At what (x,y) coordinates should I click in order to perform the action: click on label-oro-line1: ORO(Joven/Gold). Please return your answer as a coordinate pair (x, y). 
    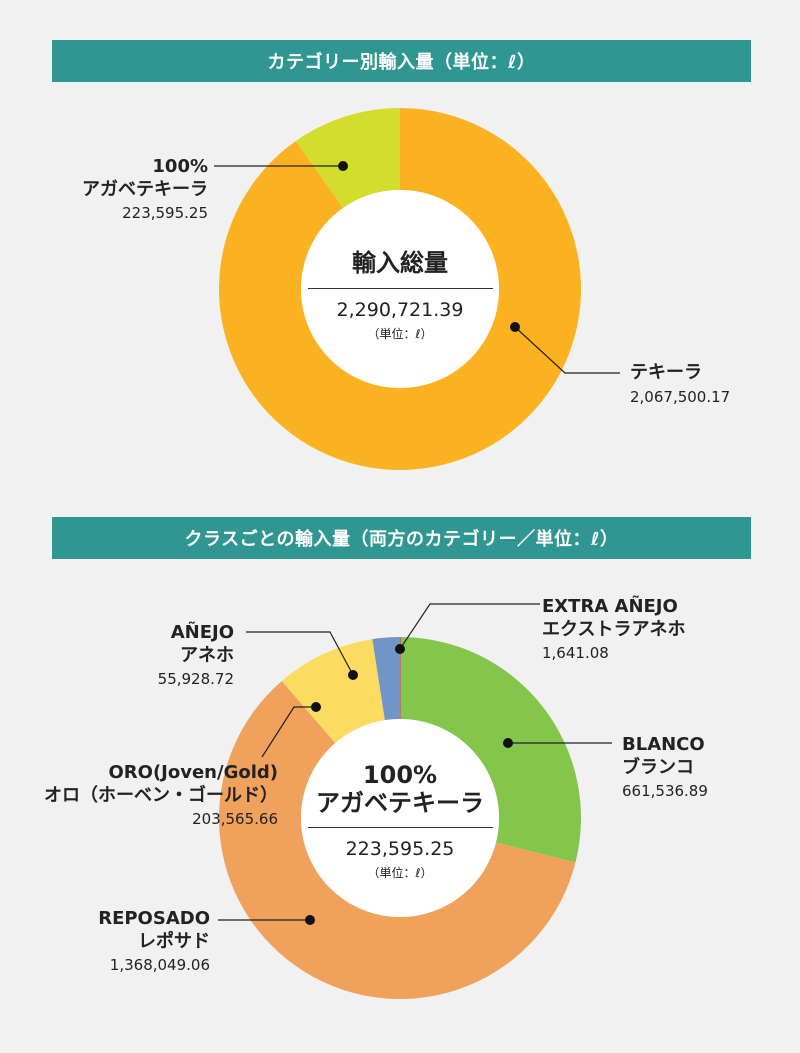
    Looking at the image, I should click on (193, 772).